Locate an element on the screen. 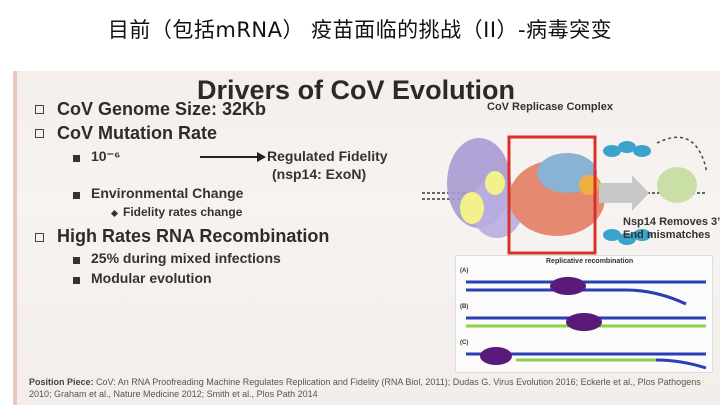  mutation-rate-value: 10⁻⁶ is located at coordinates (106, 156).